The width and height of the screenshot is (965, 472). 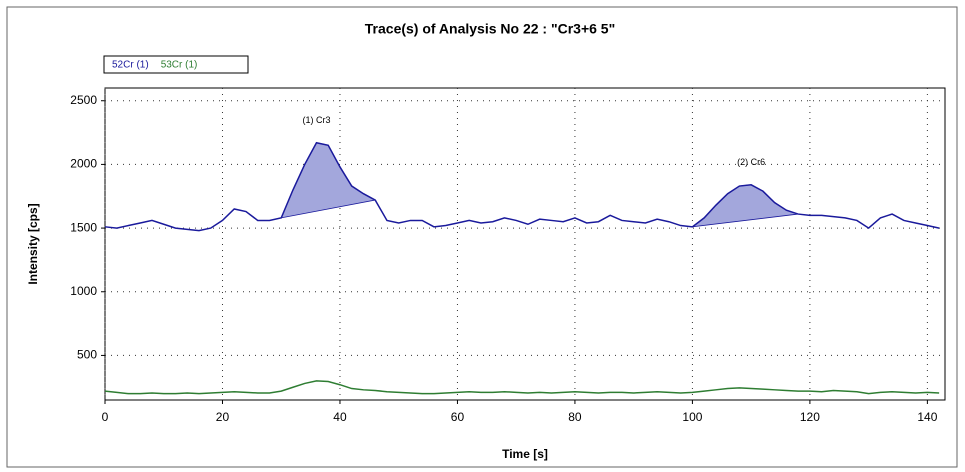 What do you see at coordinates (490, 29) in the screenshot?
I see `chart-title: Trace(s) of Analysis No 22 : "Cr3+6 5"` at bounding box center [490, 29].